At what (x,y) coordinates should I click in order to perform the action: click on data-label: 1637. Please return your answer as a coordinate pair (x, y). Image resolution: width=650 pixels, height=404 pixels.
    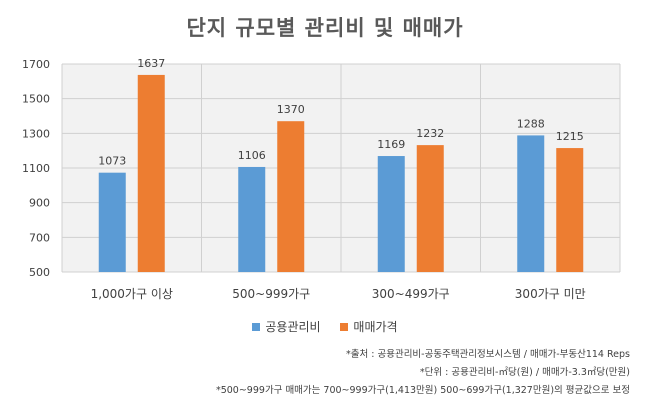
    Looking at the image, I should click on (151, 63).